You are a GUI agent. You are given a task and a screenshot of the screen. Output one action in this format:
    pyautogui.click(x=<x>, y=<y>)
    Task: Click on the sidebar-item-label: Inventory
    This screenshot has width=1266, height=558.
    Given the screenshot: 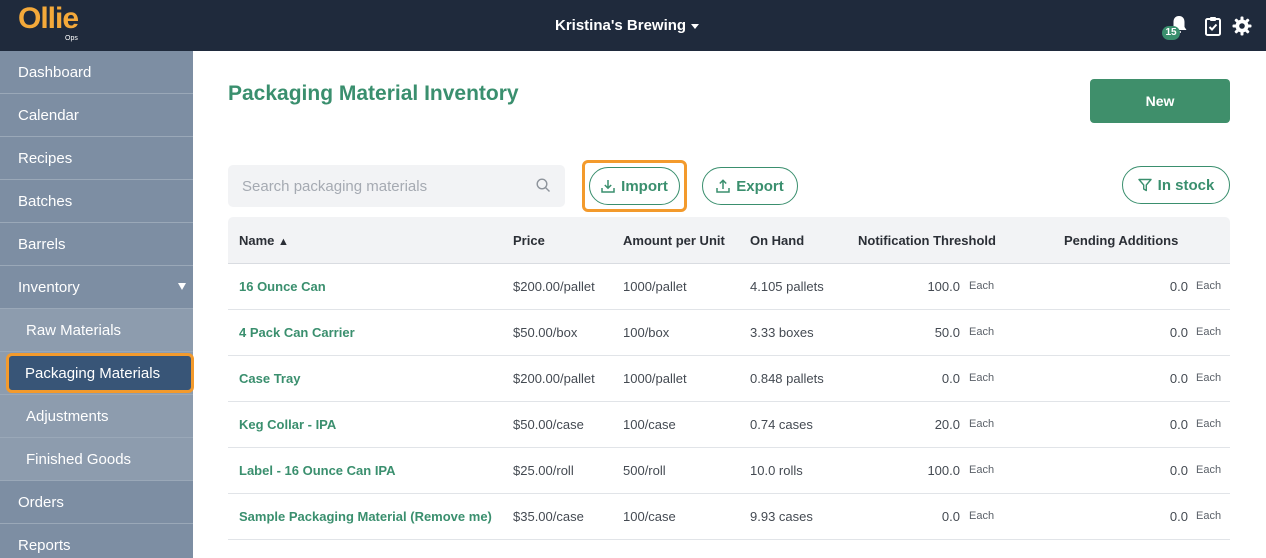 What is the action you would take?
    pyautogui.click(x=49, y=287)
    